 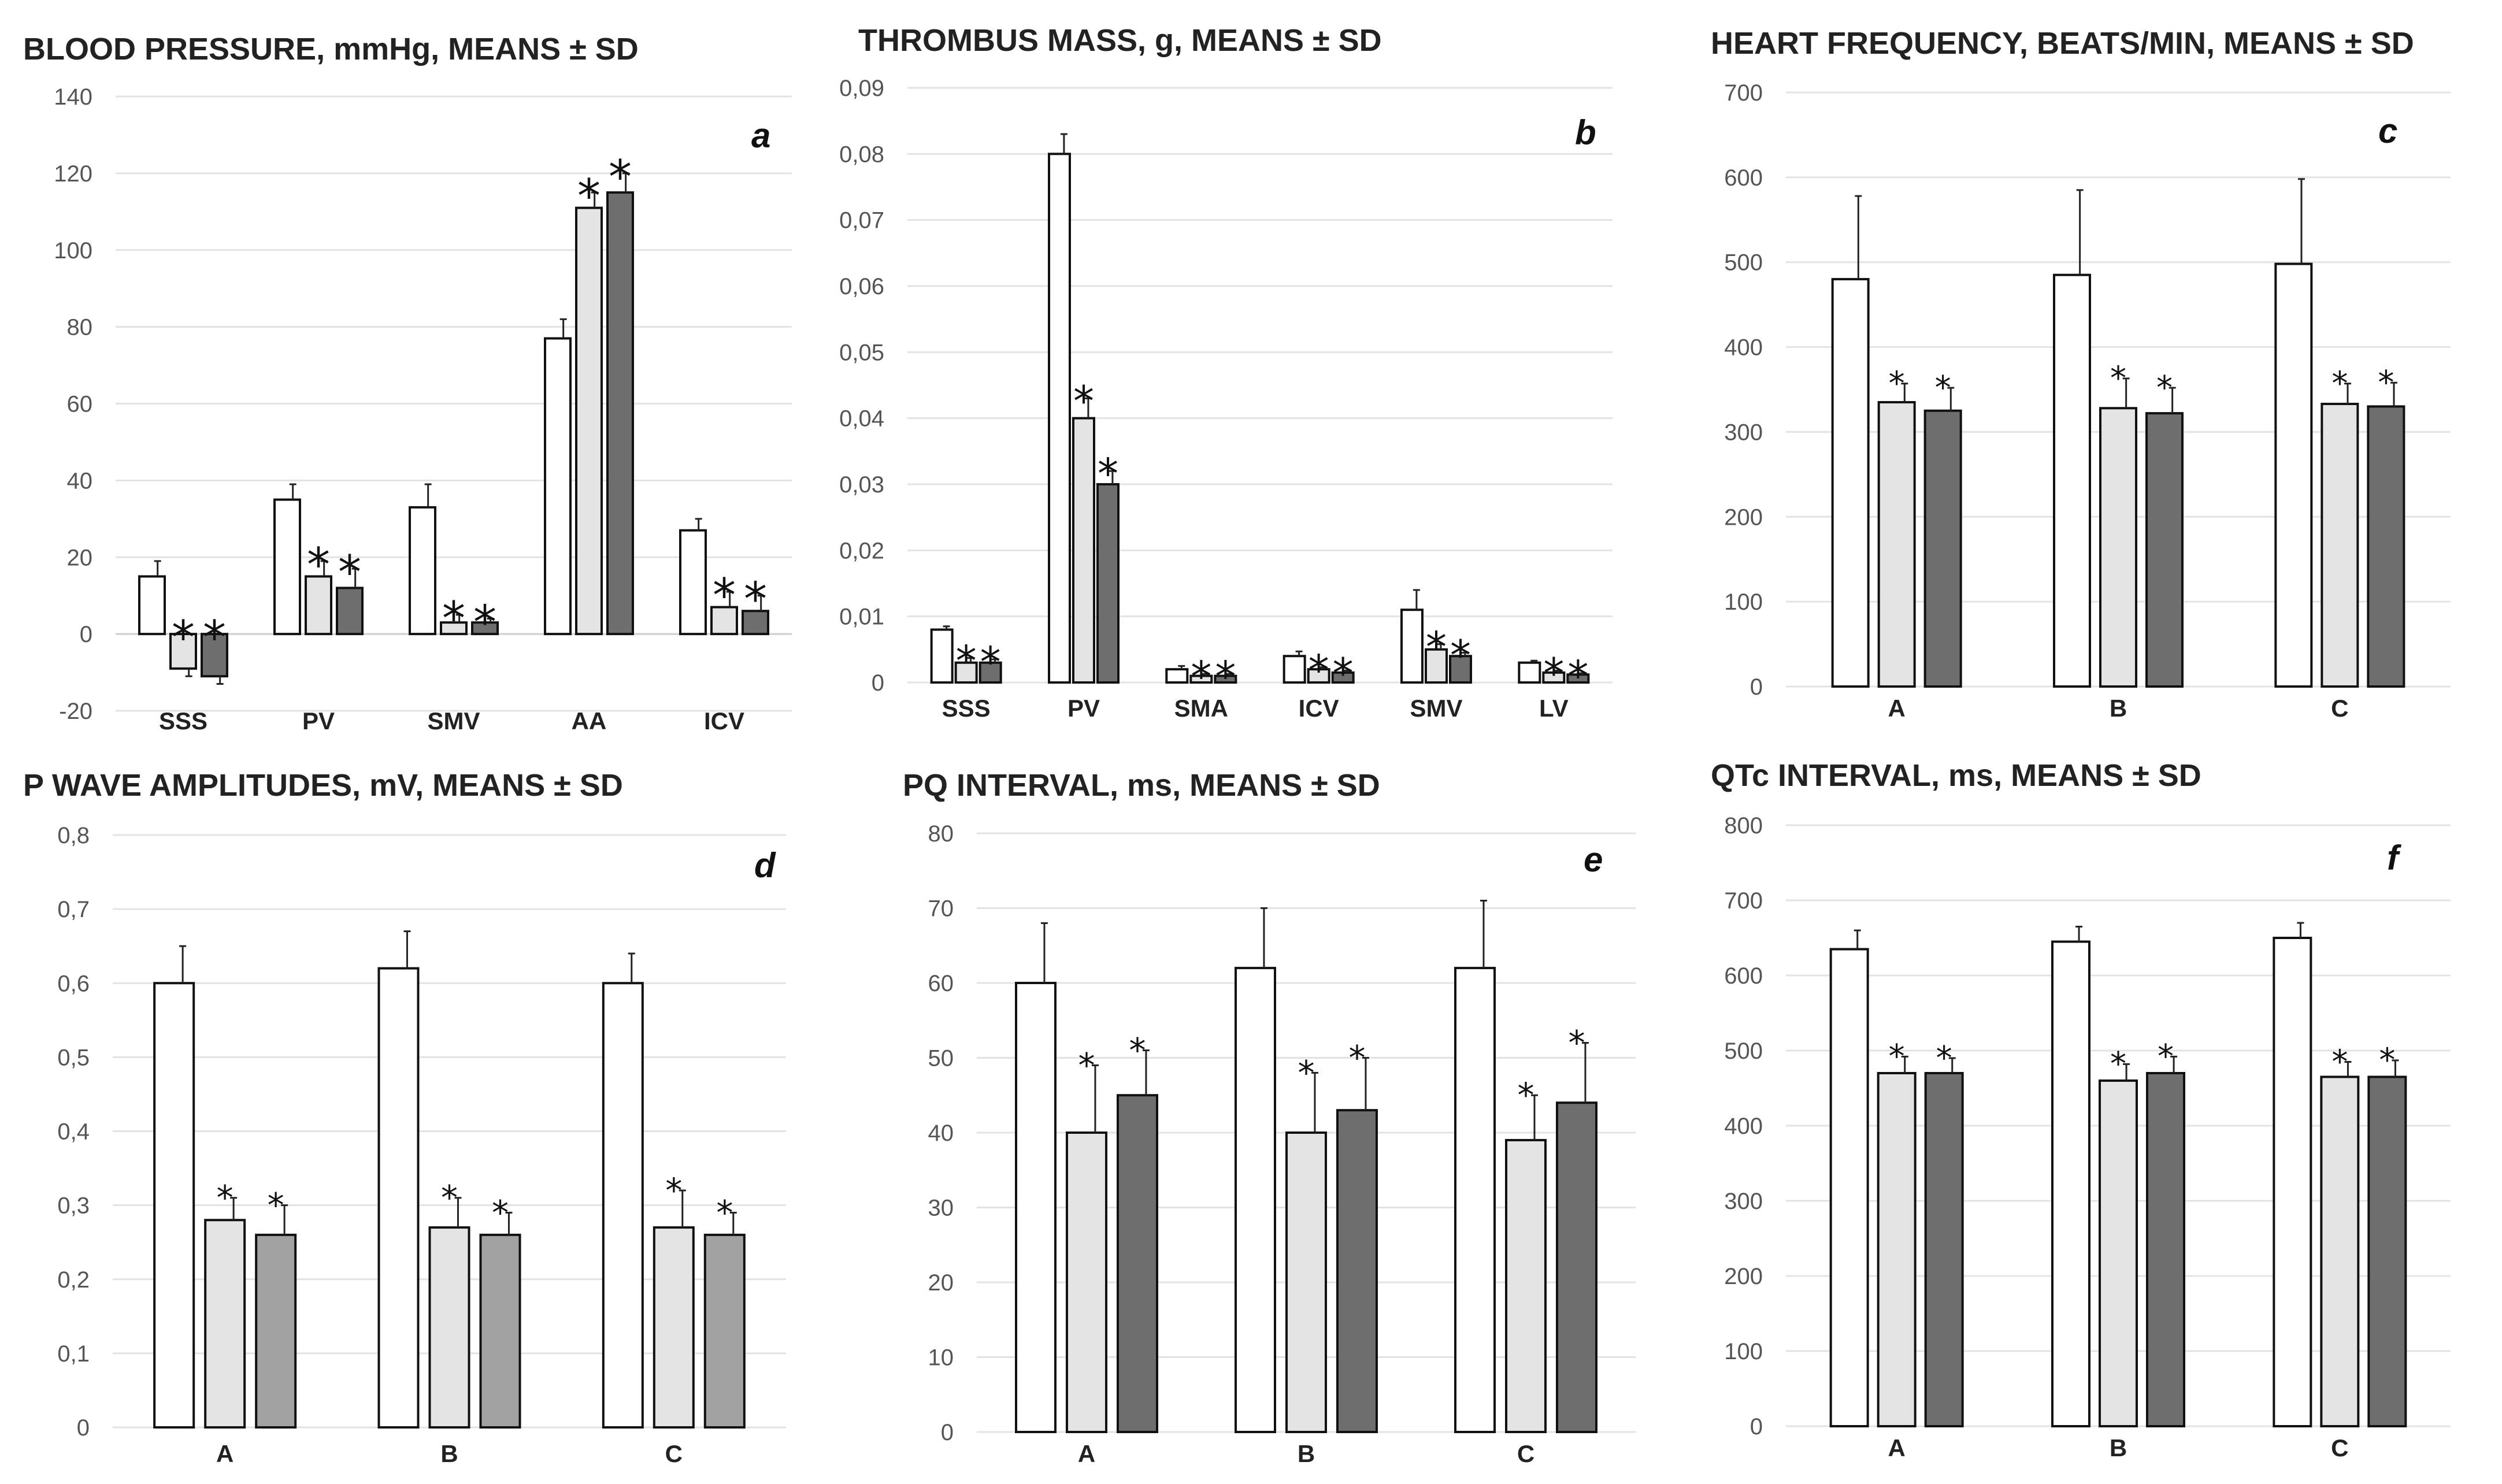 I want to click on y-tick-label: 500, so click(x=1743, y=1051).